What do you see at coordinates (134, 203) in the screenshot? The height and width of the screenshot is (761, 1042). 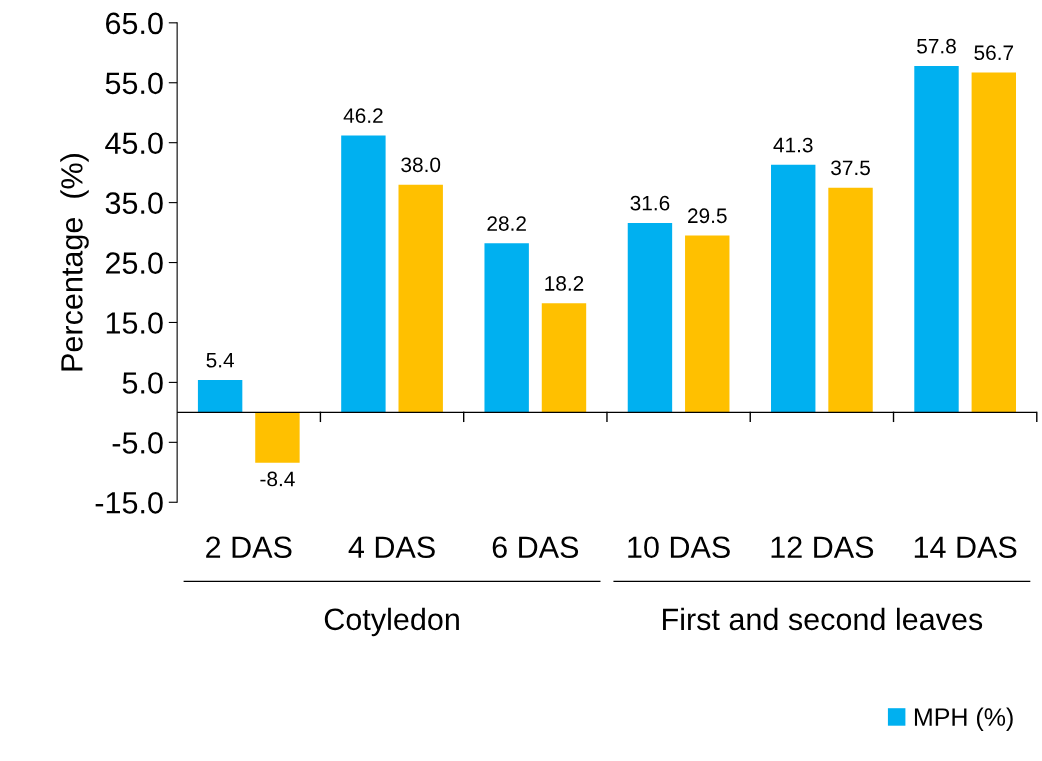 I see `y-tick-label: 35.0` at bounding box center [134, 203].